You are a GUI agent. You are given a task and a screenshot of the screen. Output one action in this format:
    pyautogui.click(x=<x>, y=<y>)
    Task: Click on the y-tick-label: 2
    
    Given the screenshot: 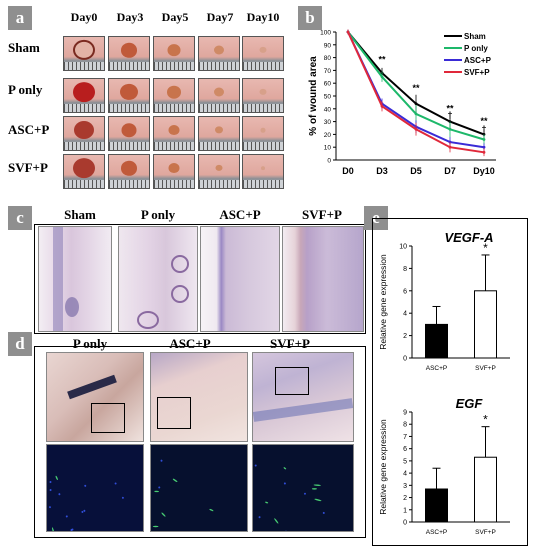 What is the action you would take?
    pyautogui.click(x=405, y=336)
    